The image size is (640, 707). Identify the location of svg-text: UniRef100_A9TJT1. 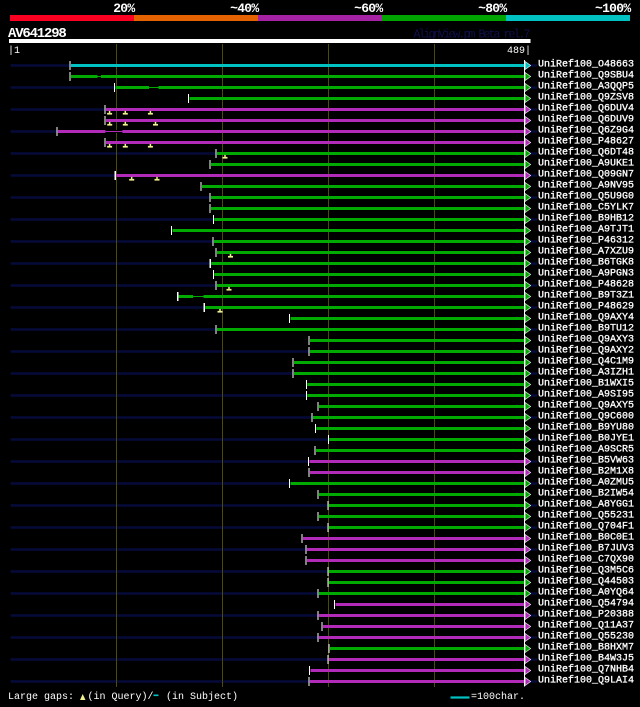
(586, 230).